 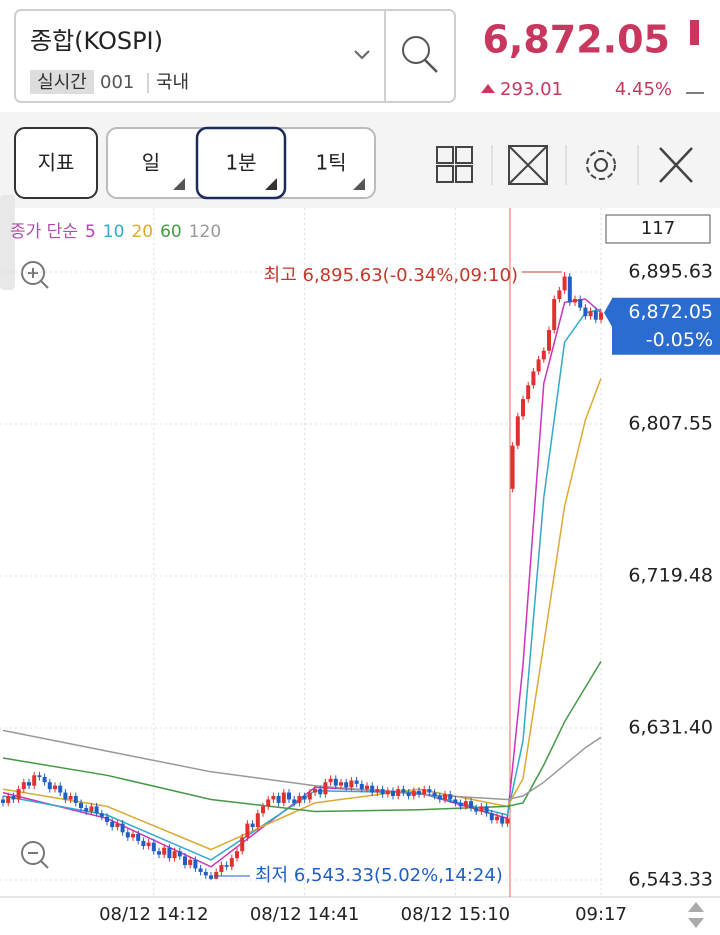 I want to click on dropdown-icon, so click(x=362, y=55).